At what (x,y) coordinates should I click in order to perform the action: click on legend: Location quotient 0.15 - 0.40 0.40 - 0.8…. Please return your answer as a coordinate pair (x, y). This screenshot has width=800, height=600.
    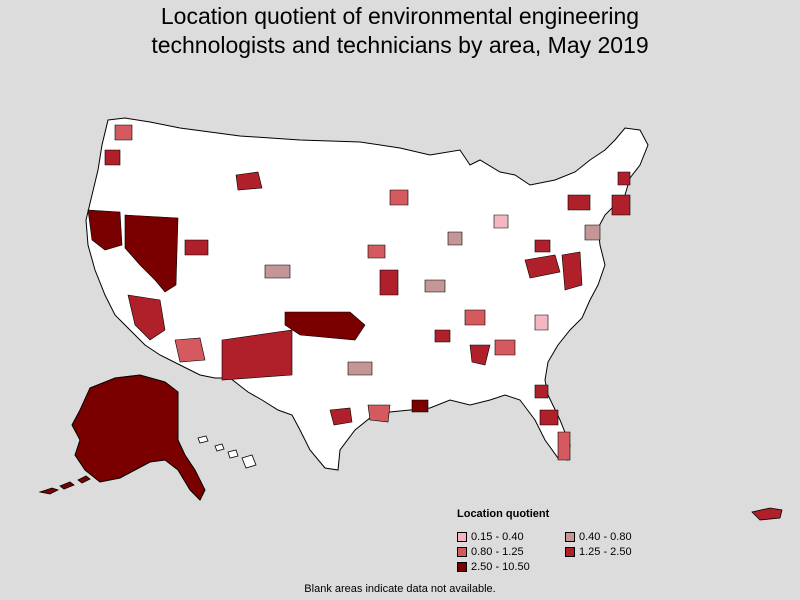
    Looking at the image, I should click on (565, 543).